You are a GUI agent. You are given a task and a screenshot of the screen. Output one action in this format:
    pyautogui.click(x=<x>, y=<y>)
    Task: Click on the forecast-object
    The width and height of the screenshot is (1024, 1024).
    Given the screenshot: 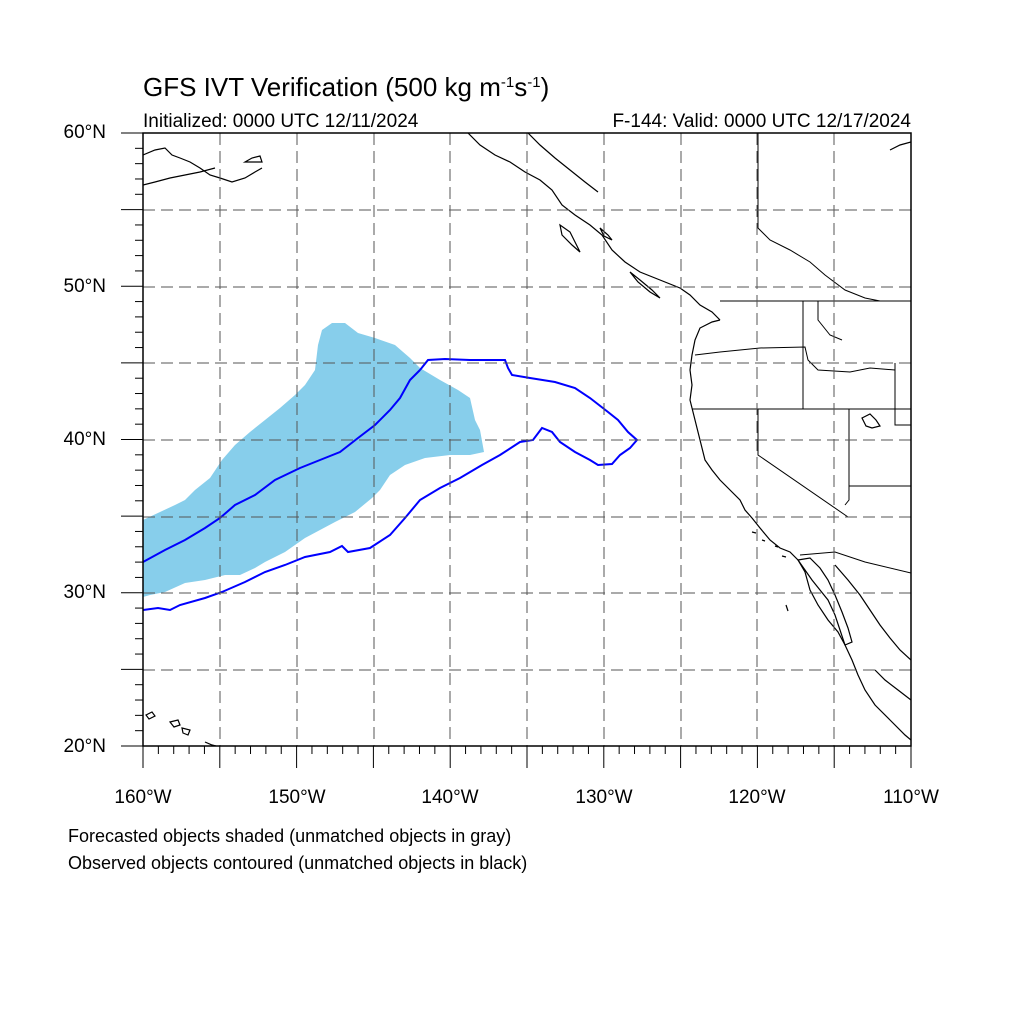 What is the action you would take?
    pyautogui.click(x=313, y=460)
    